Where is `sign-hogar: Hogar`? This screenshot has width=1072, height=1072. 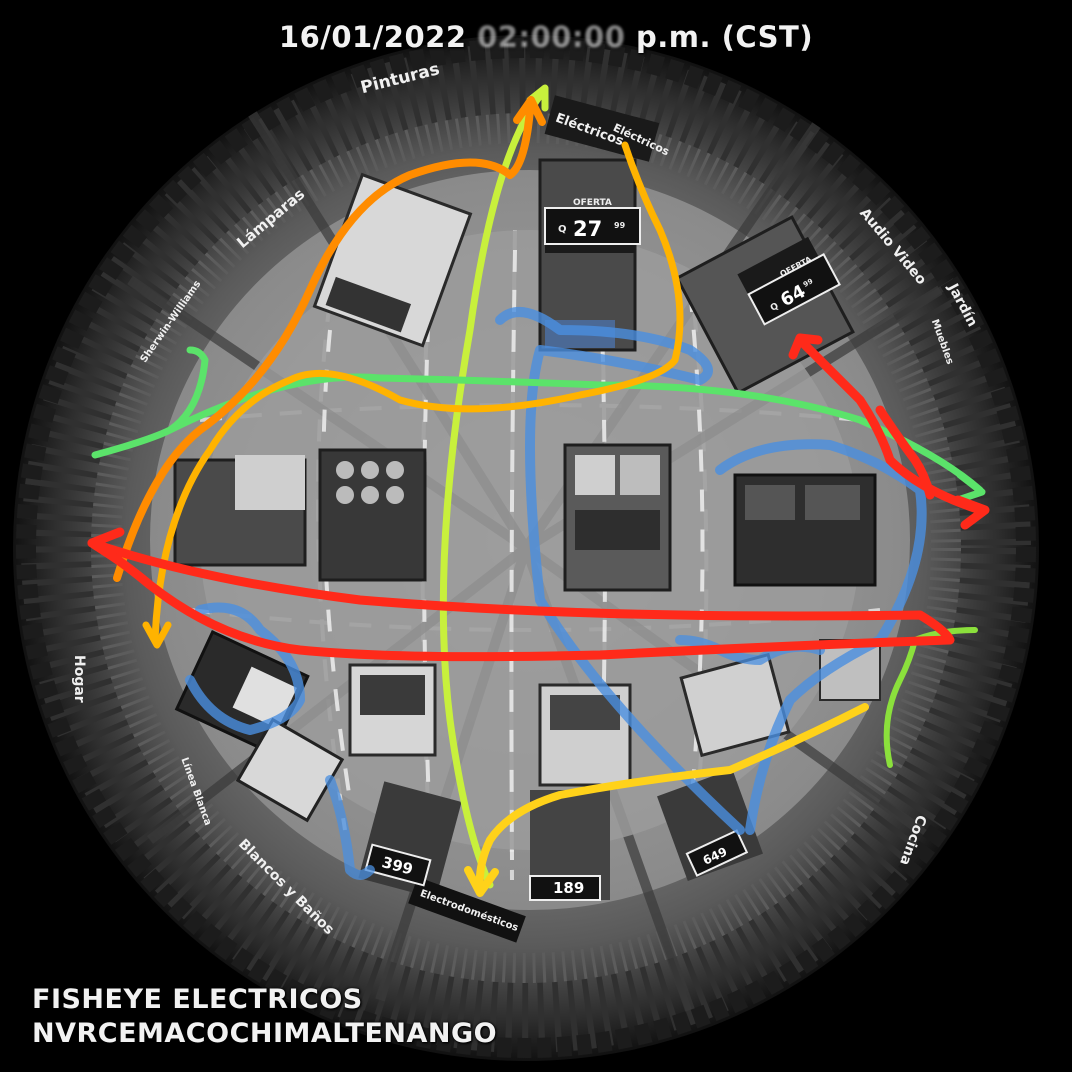
sign-hogar: Hogar is located at coordinates (79, 679).